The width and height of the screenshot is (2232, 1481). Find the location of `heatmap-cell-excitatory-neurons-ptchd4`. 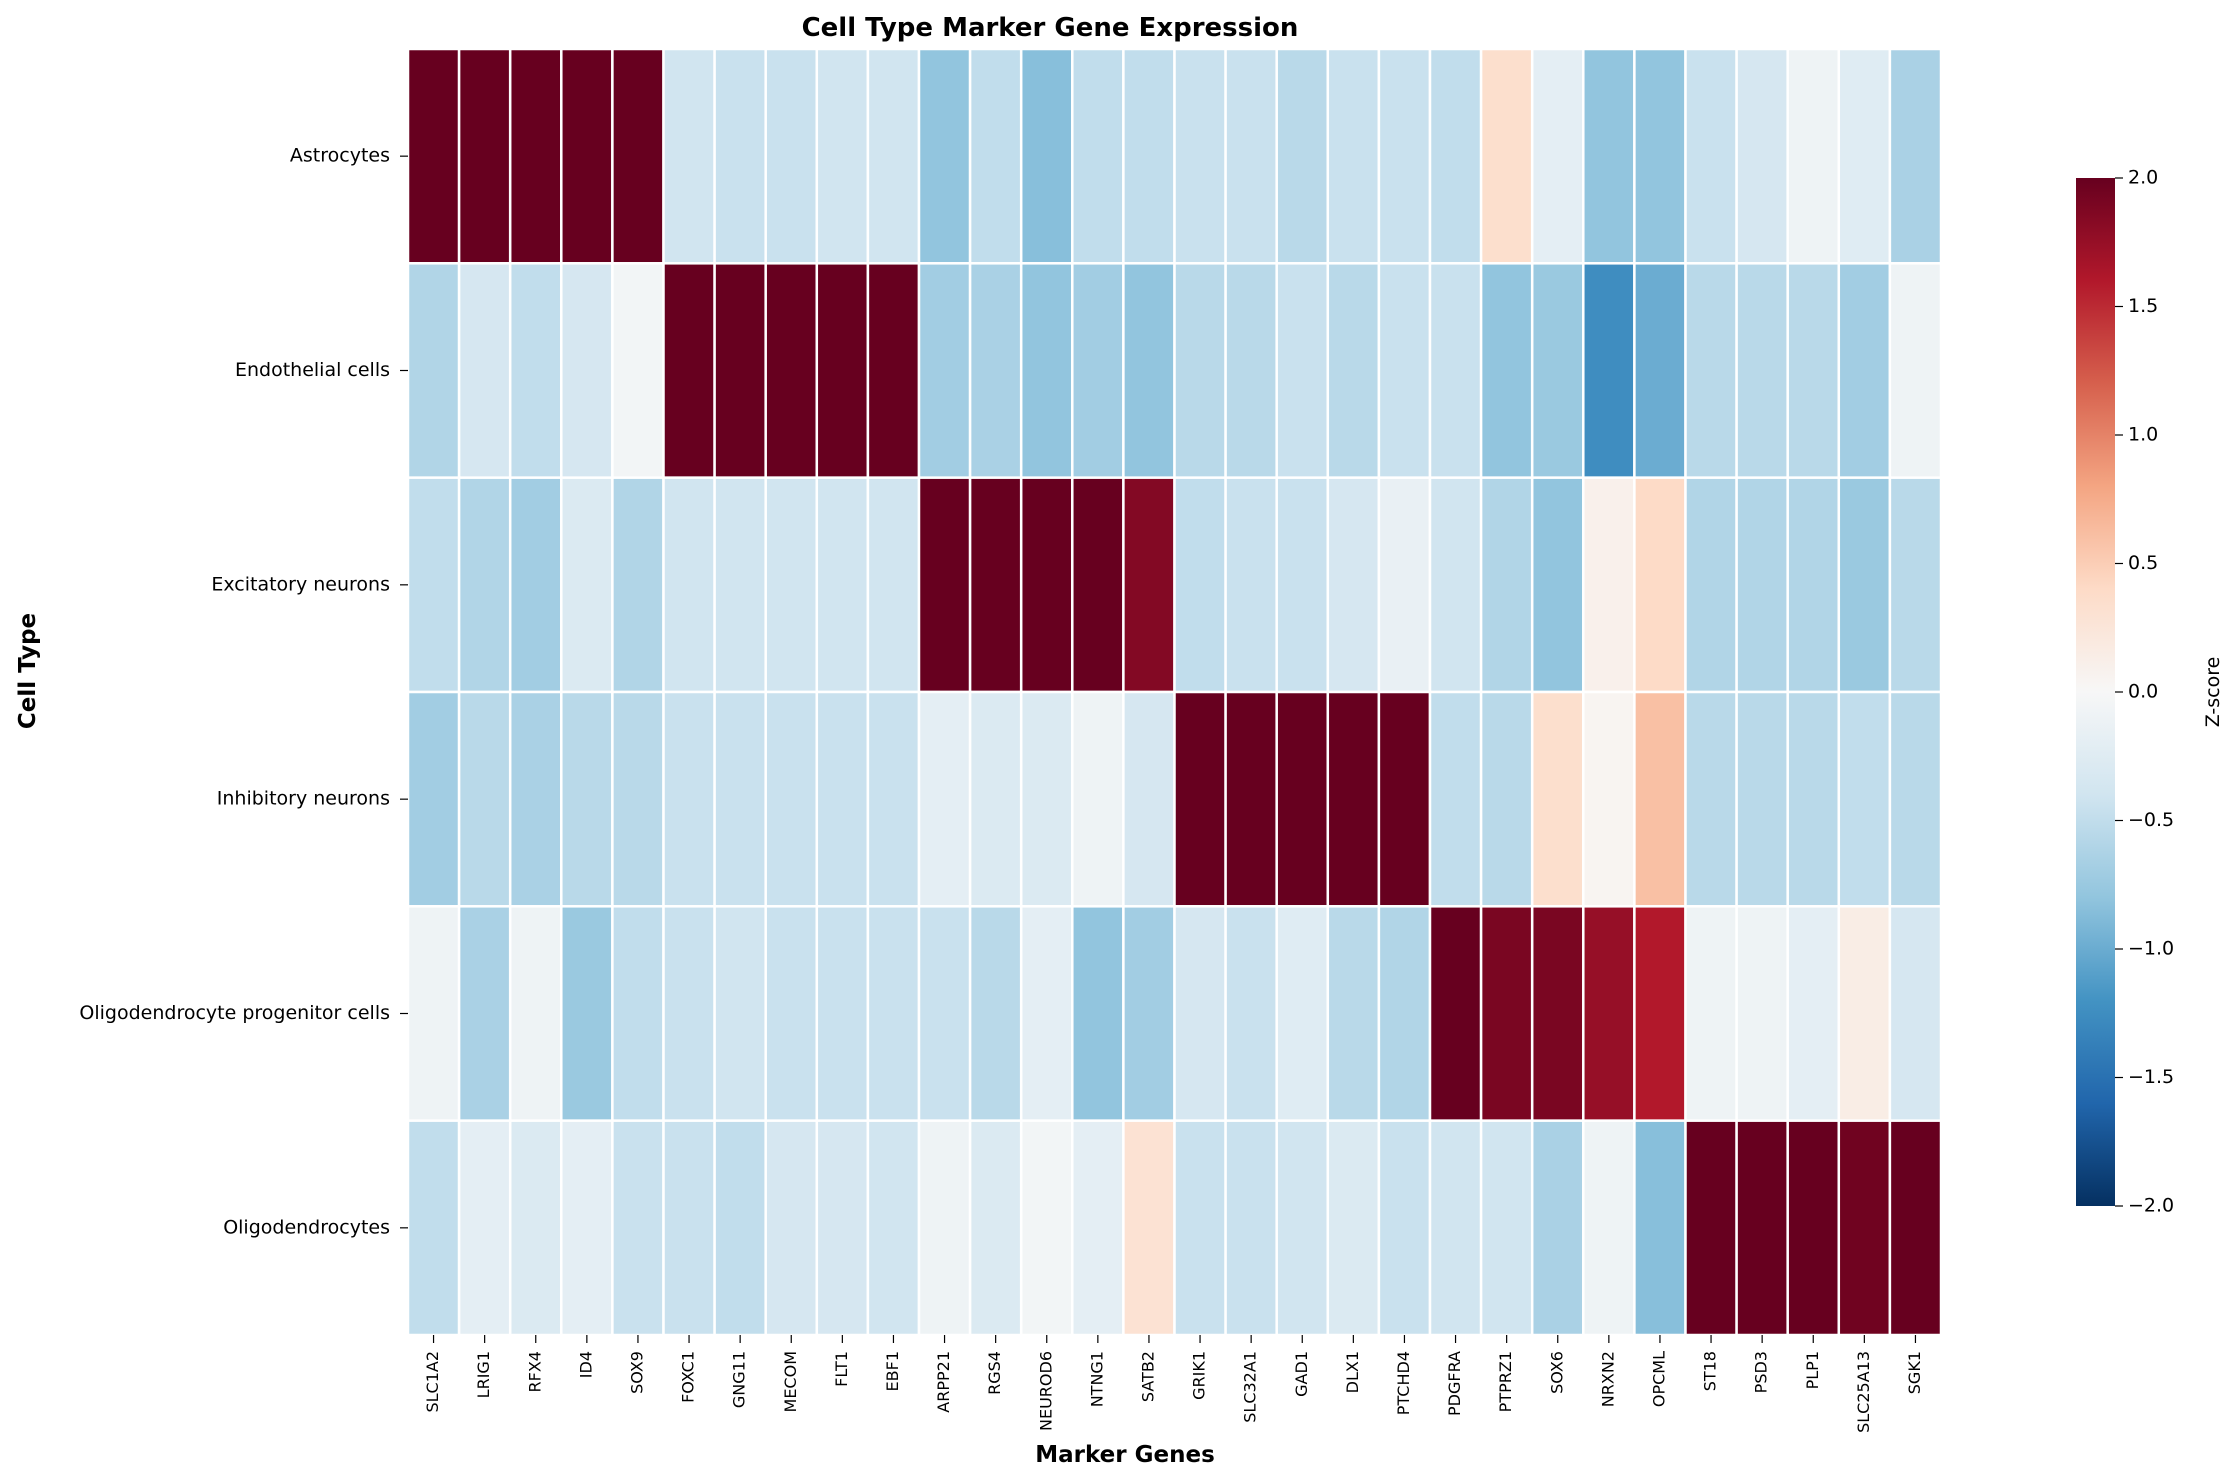

heatmap-cell-excitatory-neurons-ptchd4 is located at coordinates (1404, 585).